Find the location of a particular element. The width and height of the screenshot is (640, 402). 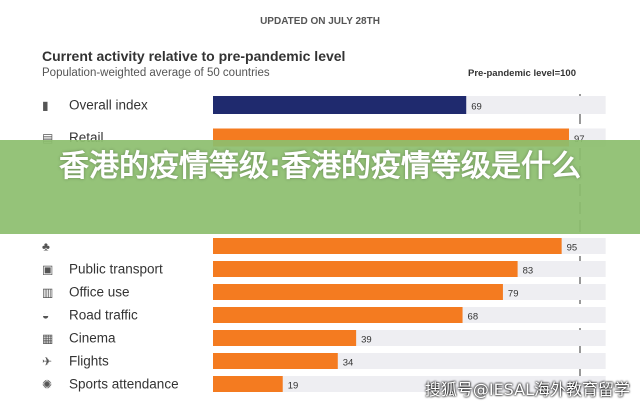

car-icon: ◒ is located at coordinates (45, 316).